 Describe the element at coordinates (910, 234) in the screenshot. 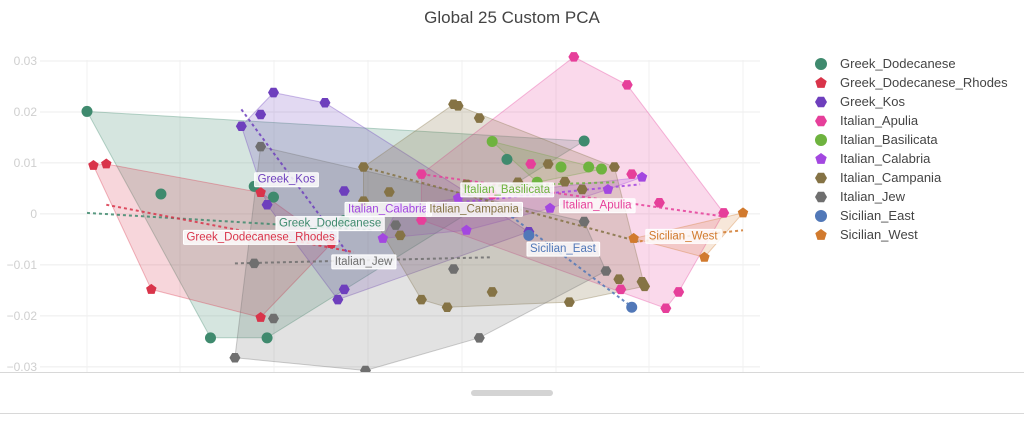

I see `legend-item-sicilian-west: Sicilian_West` at that location.